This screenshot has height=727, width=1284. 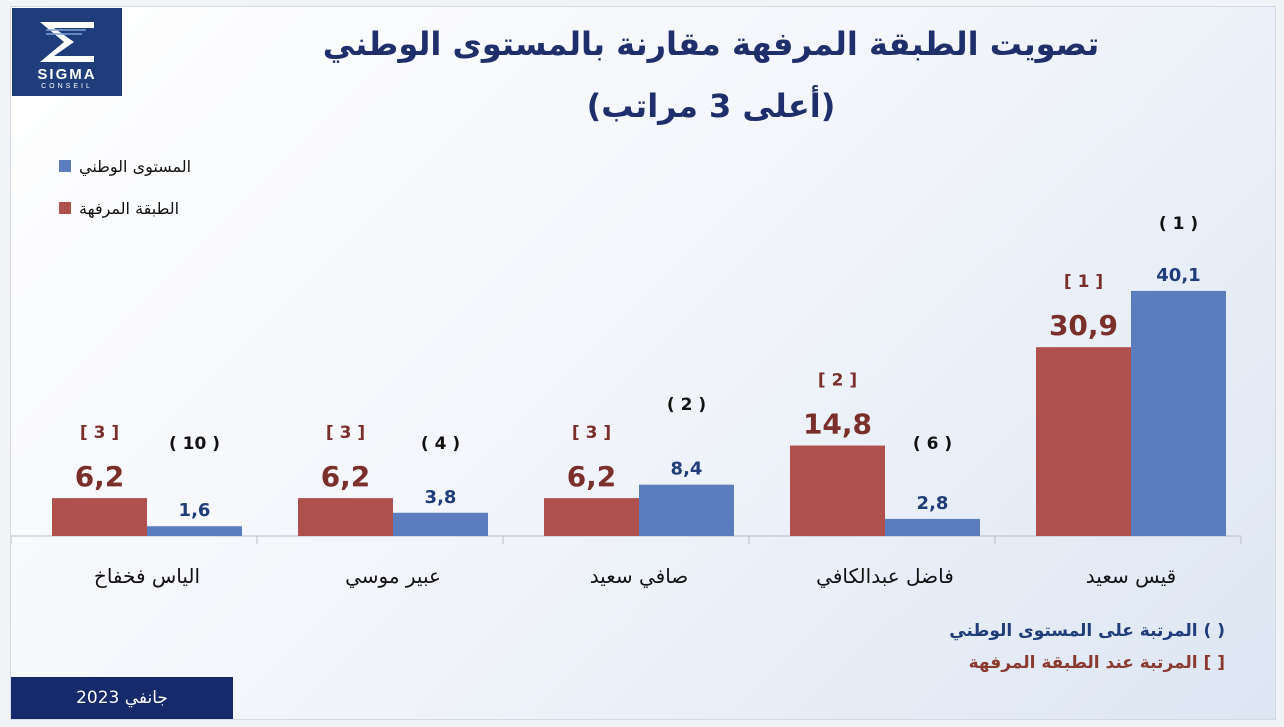 What do you see at coordinates (65, 166) in the screenshot?
I see `legend-swatch-national` at bounding box center [65, 166].